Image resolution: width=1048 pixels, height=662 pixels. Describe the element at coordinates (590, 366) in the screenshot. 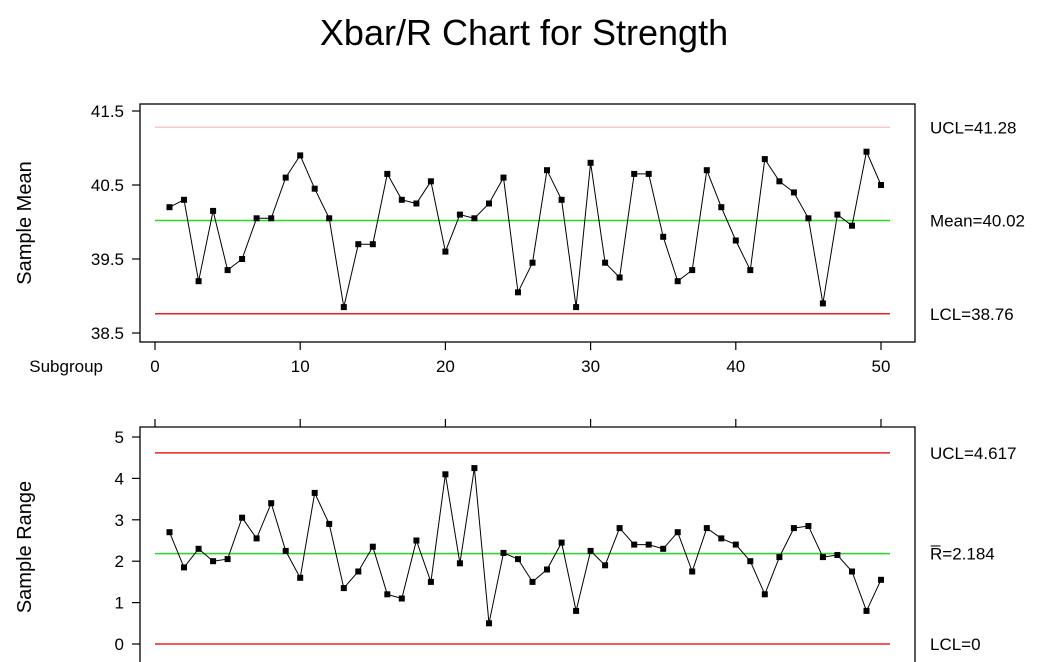

I see `x-tick-label: 30` at that location.